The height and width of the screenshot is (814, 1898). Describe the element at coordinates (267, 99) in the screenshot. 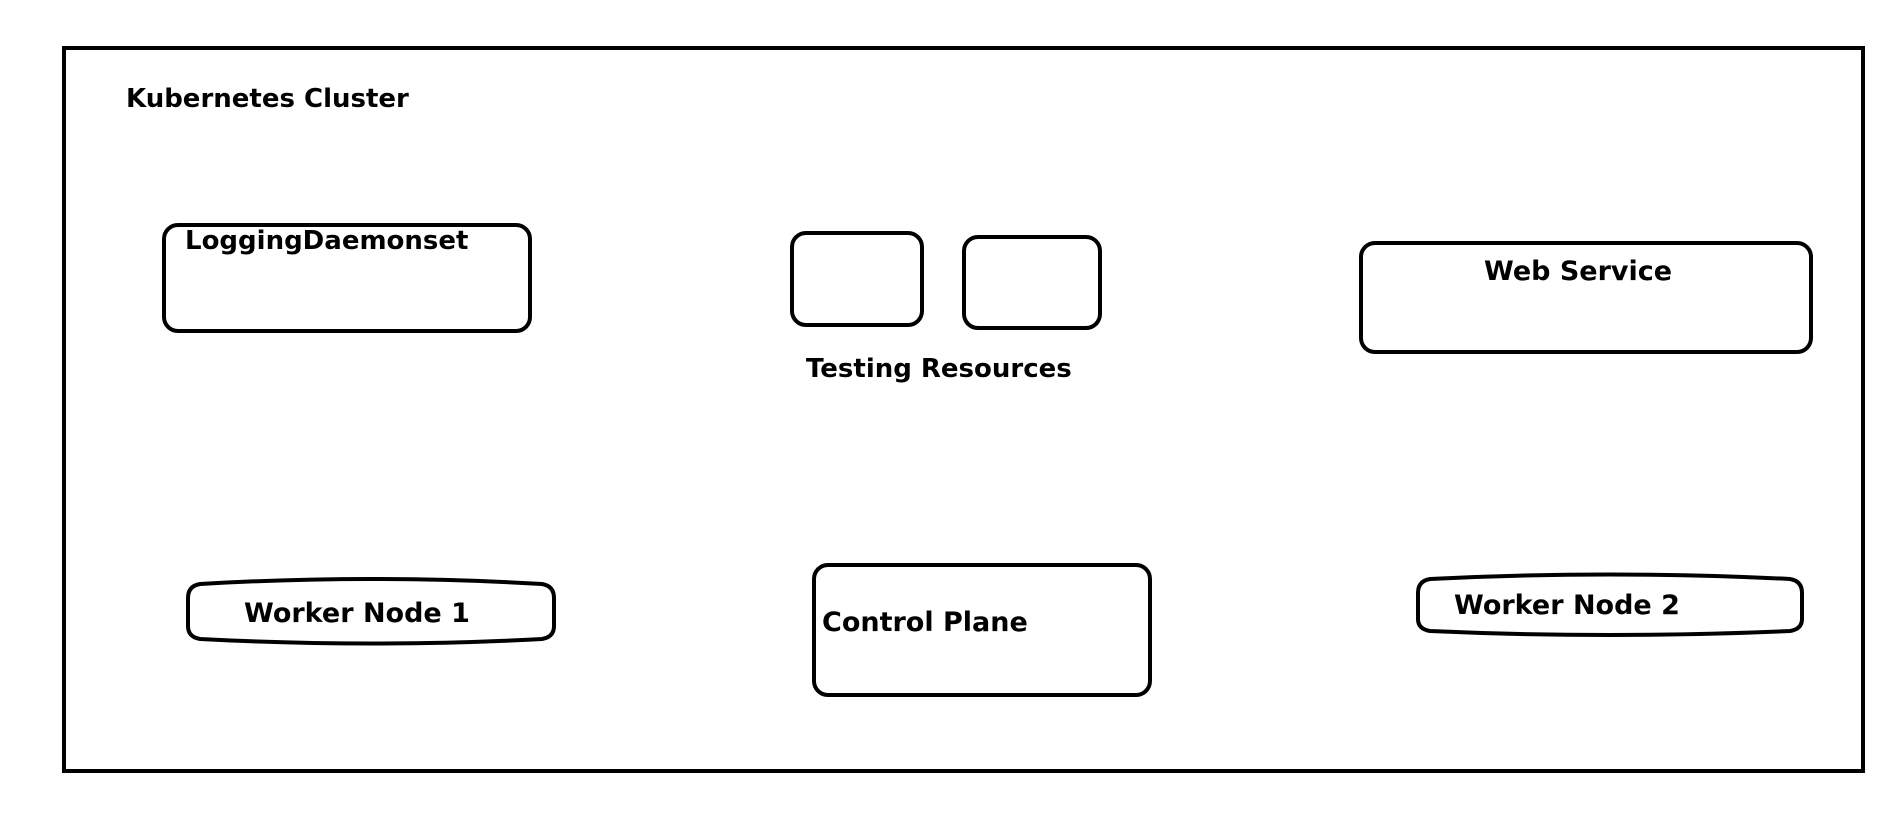

I see `cluster-label: Kubernetes Cluster` at that location.